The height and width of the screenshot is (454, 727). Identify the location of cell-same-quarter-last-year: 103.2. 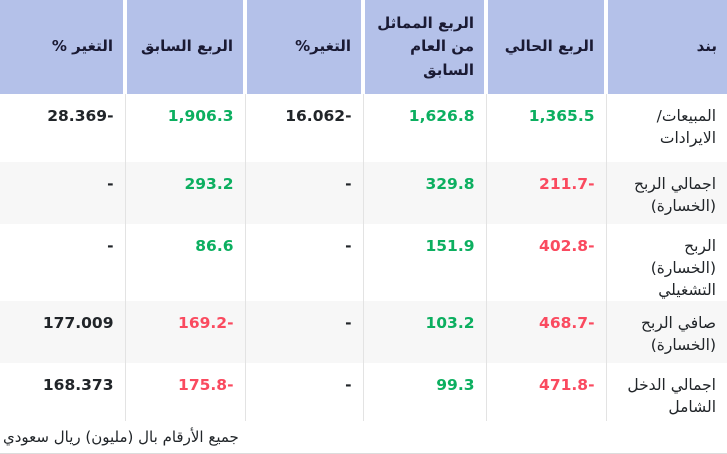
(424, 332).